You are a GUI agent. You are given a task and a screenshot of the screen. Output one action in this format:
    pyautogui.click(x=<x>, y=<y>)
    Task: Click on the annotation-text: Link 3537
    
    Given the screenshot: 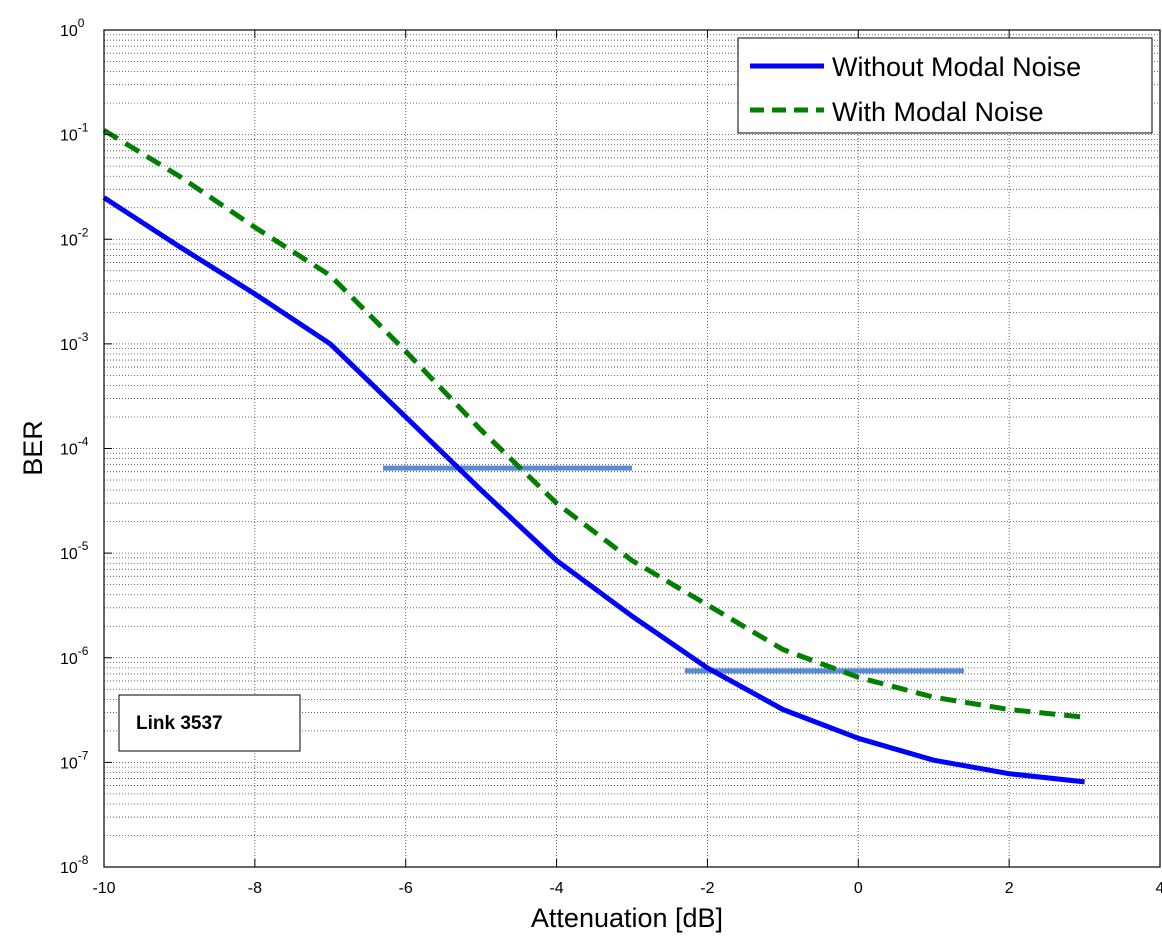 What is the action you would take?
    pyautogui.click(x=179, y=723)
    